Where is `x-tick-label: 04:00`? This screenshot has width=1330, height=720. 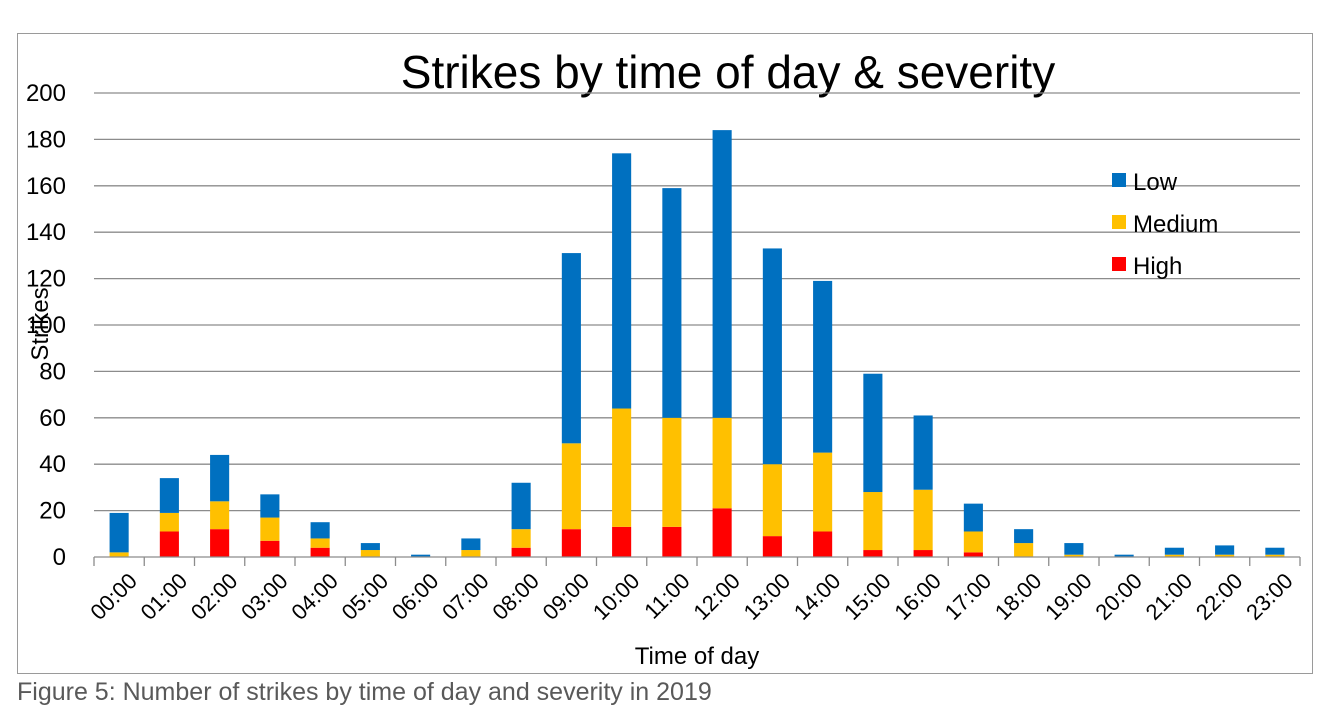
x-tick-label: 04:00 is located at coordinates (314, 596).